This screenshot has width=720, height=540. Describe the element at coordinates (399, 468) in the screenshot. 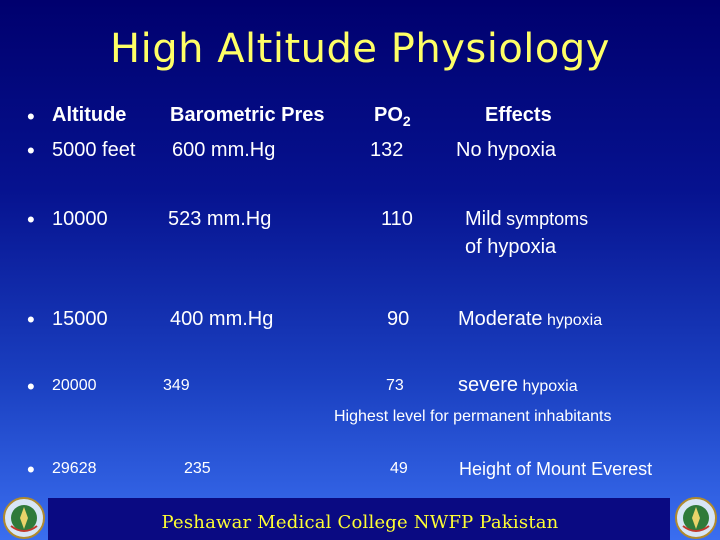

I see `row-po2: 49` at that location.